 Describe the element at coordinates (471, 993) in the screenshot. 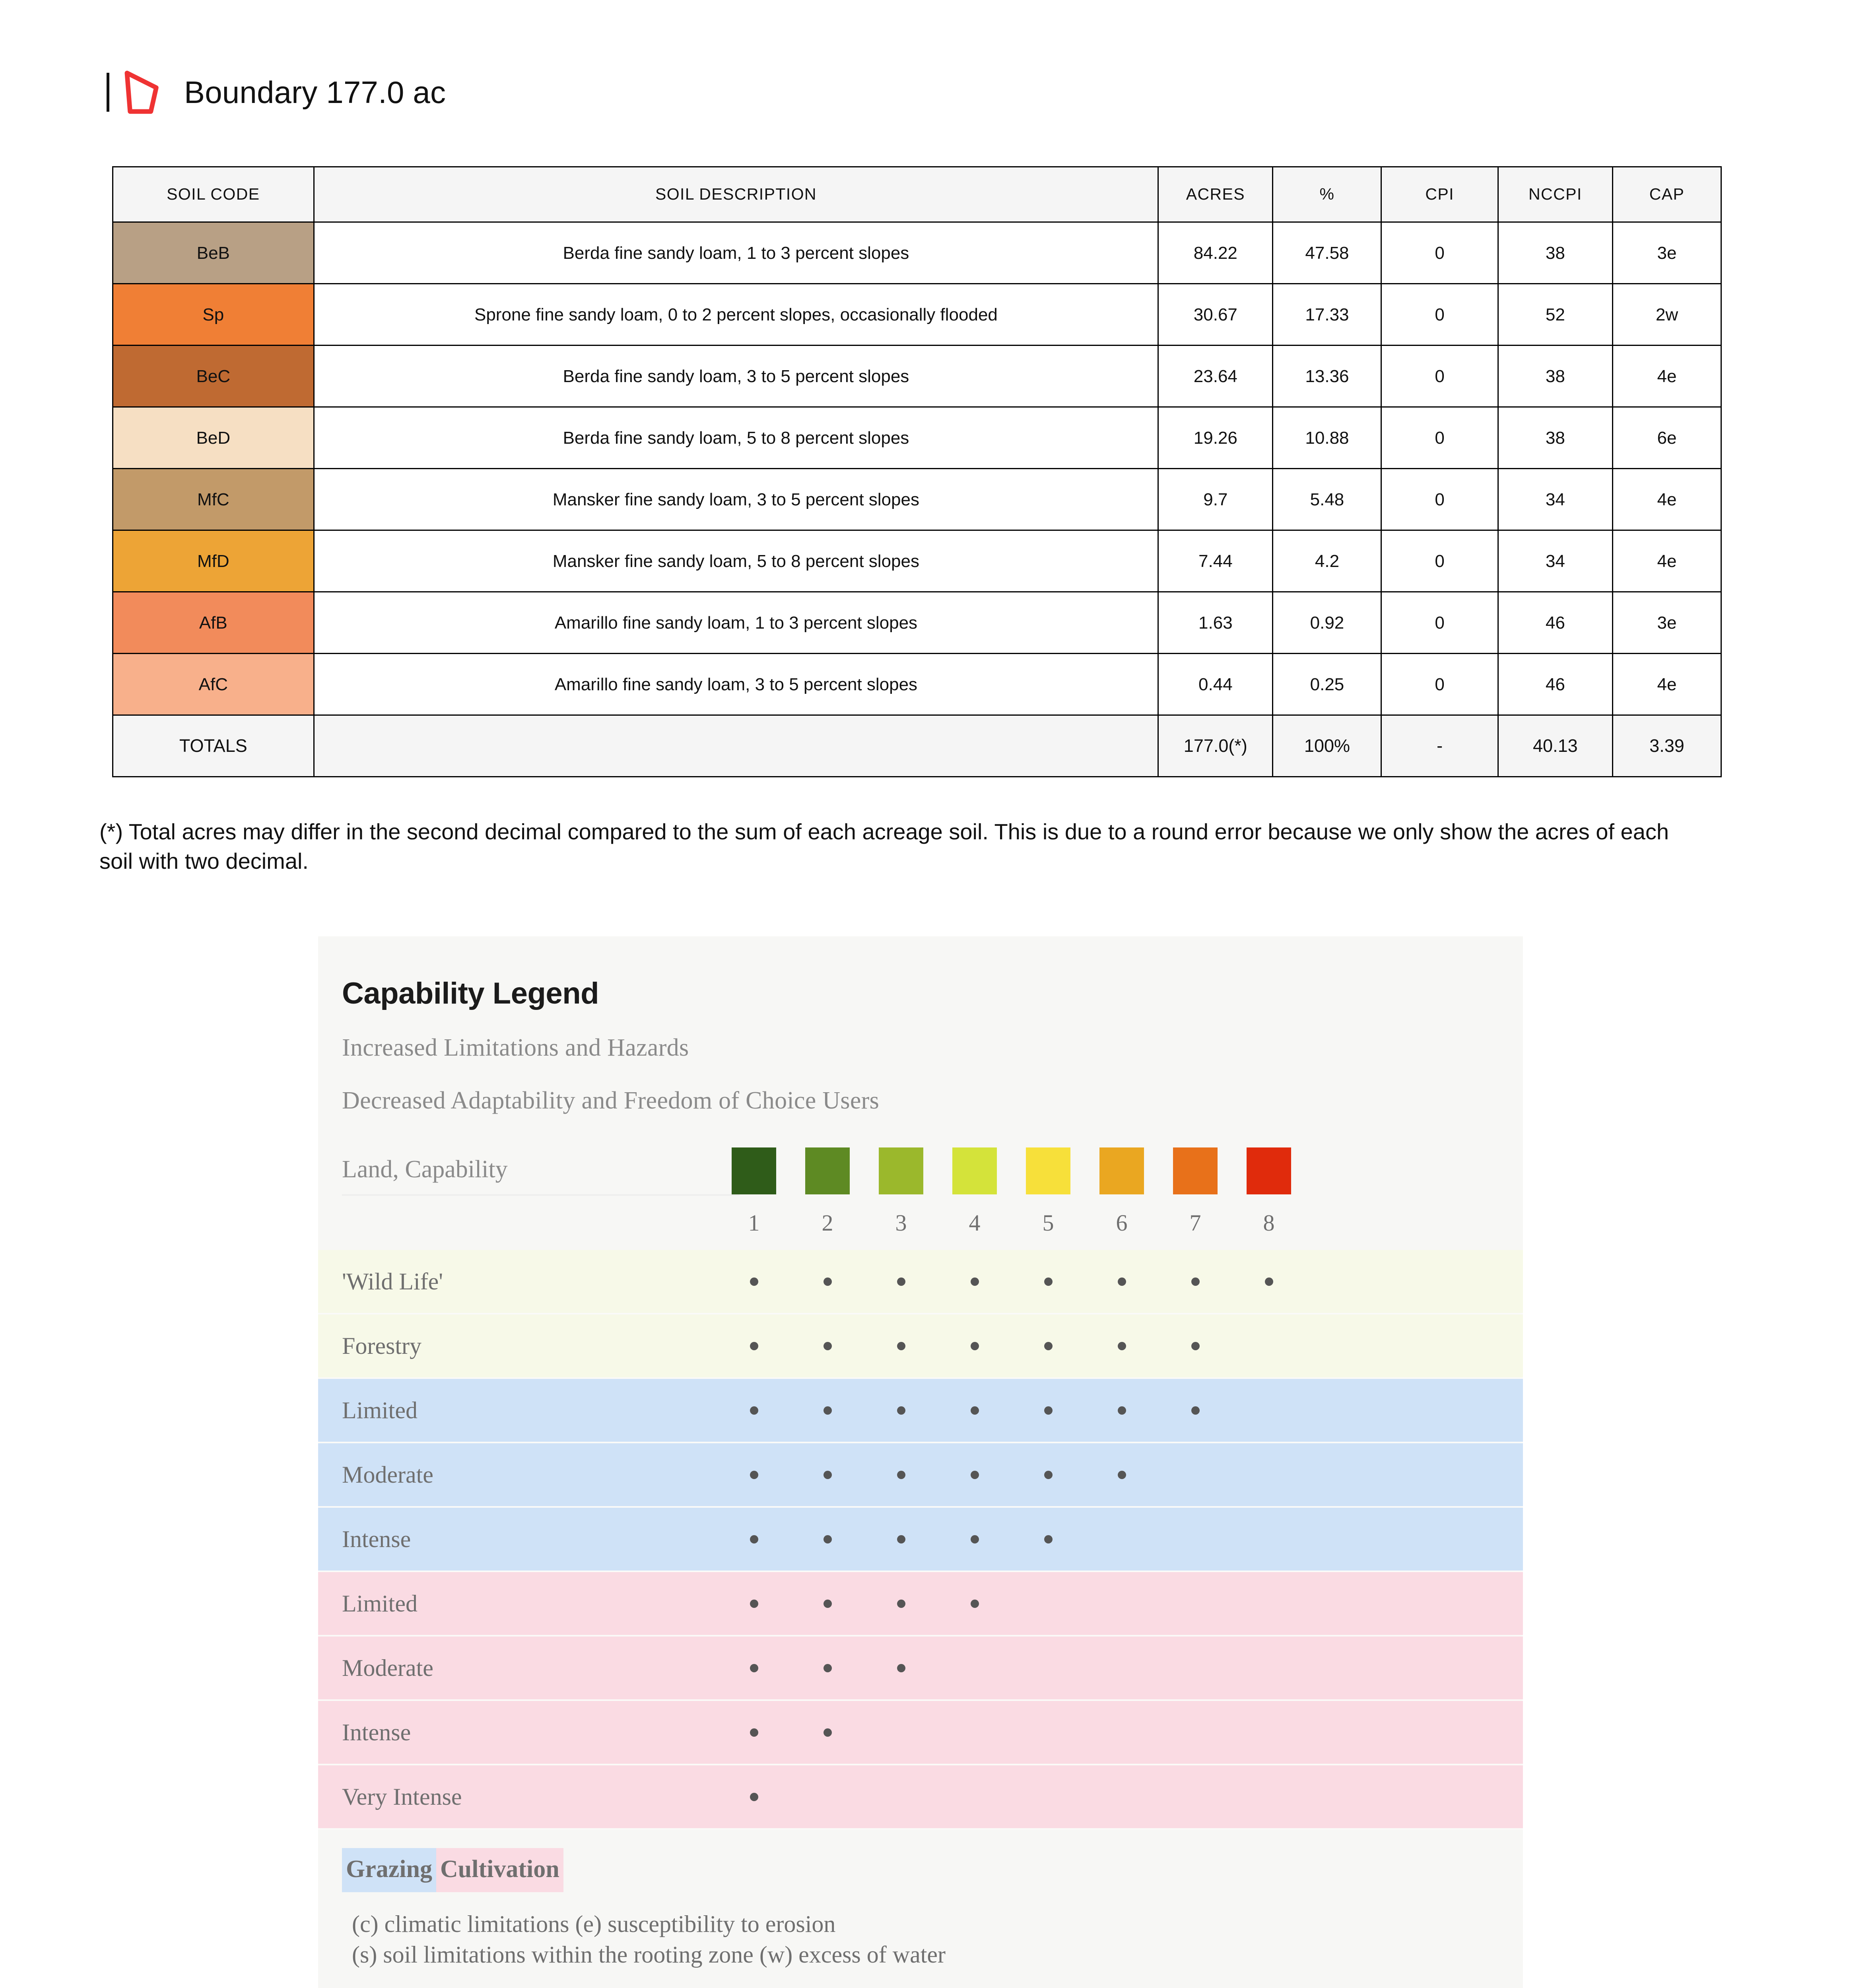

I see `capability-legend-title: Capability Legend` at that location.